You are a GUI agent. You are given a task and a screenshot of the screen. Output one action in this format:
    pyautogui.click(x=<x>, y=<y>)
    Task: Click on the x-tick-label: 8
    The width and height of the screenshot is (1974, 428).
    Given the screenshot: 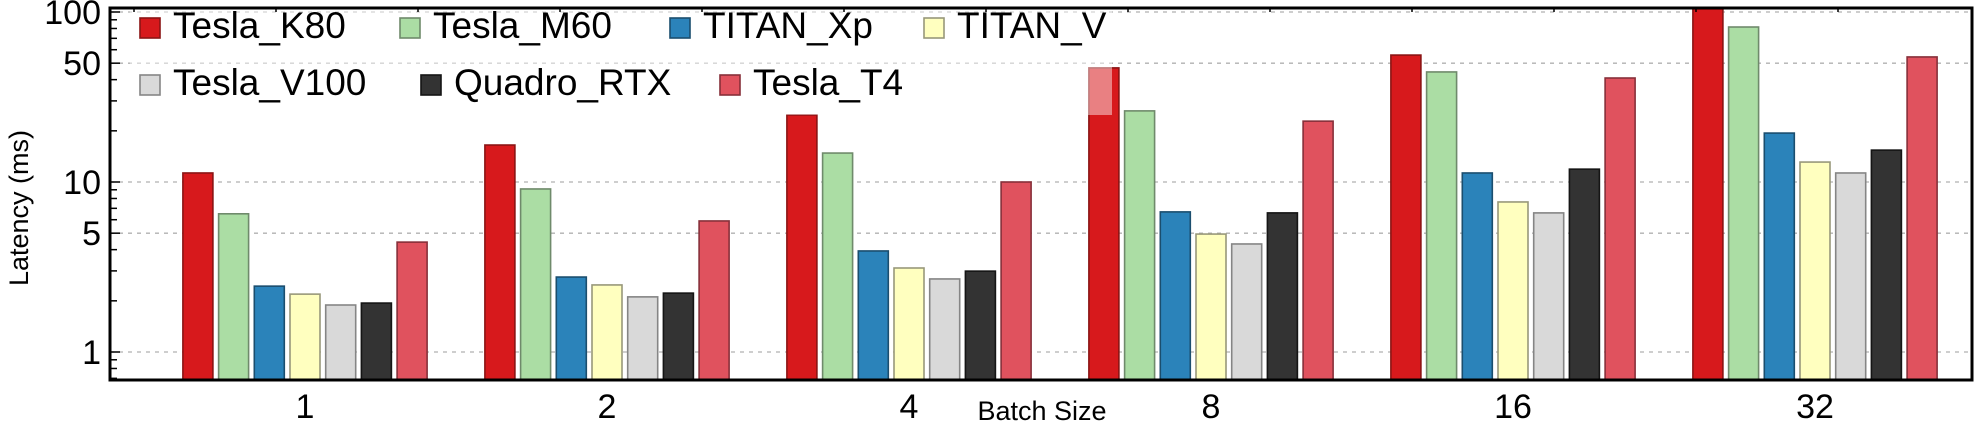 What is the action you would take?
    pyautogui.click(x=1211, y=407)
    